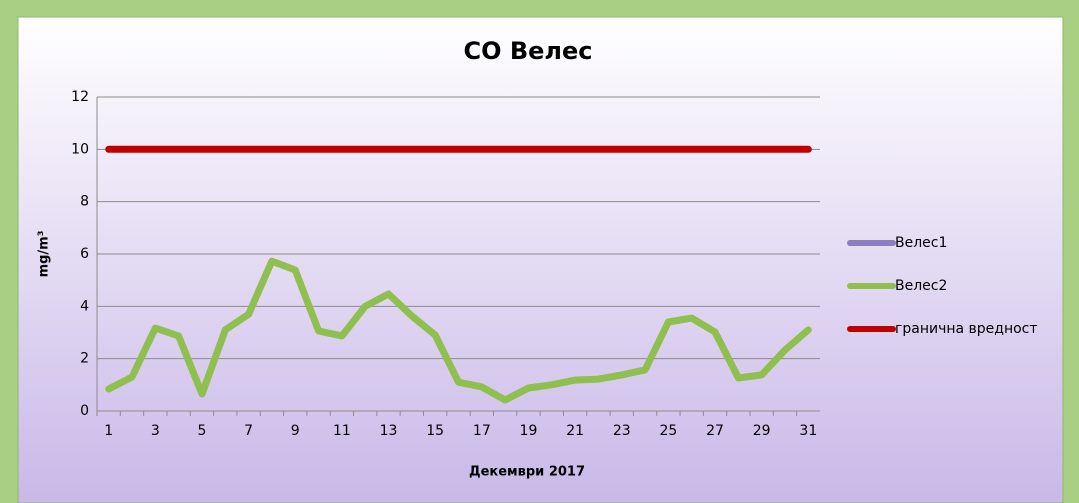  I want to click on legend-label: Велес2, so click(921, 286).